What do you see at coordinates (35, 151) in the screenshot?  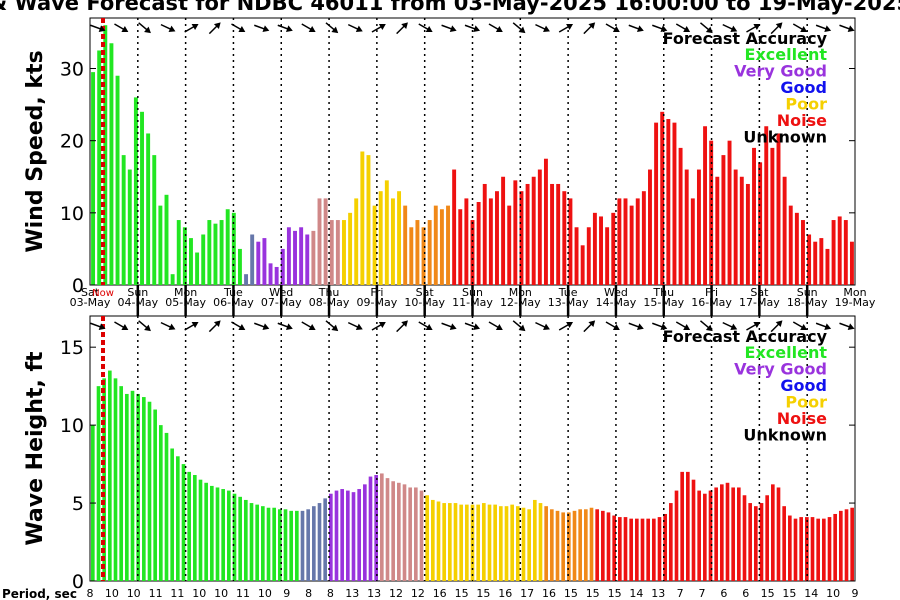 I see `wind-ylabel: Wind Speed, kts` at bounding box center [35, 151].